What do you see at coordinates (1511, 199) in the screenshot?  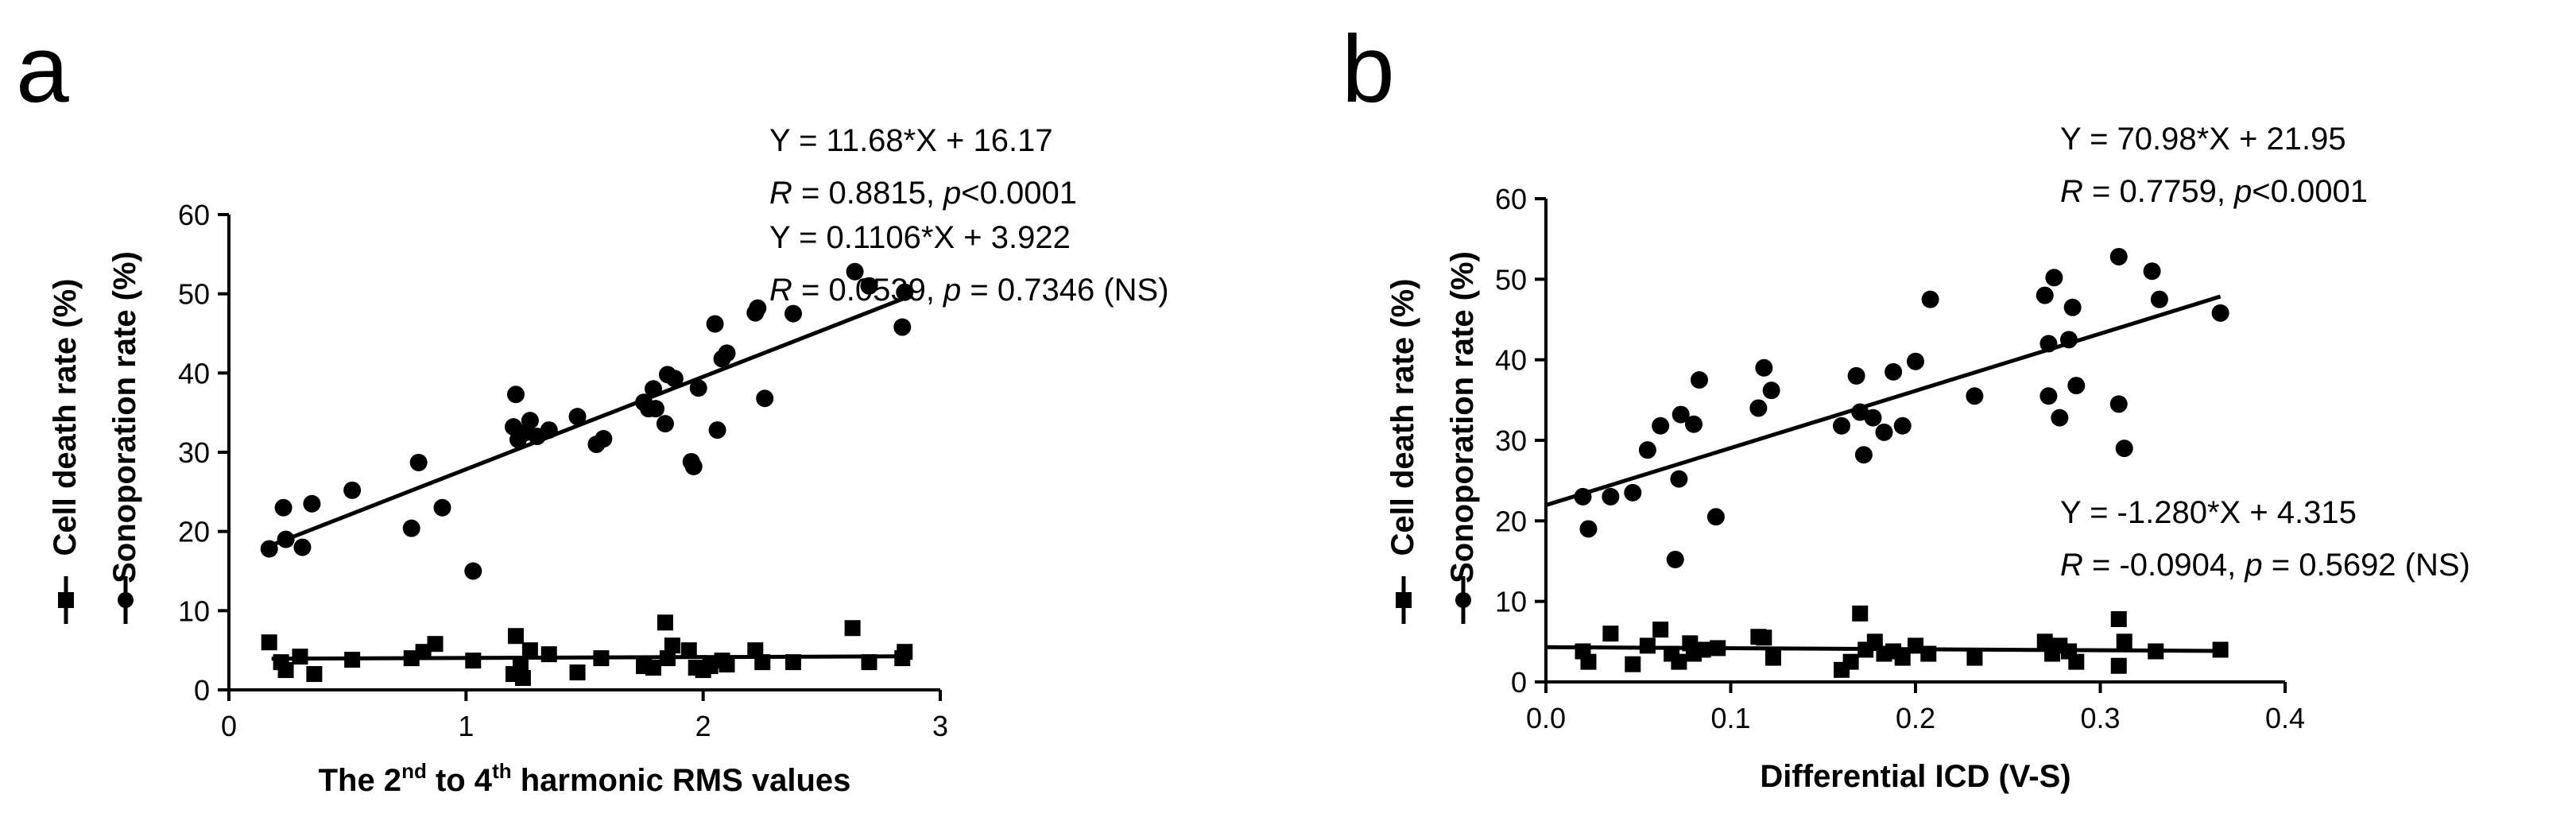 I see `y-tick-label: 60` at bounding box center [1511, 199].